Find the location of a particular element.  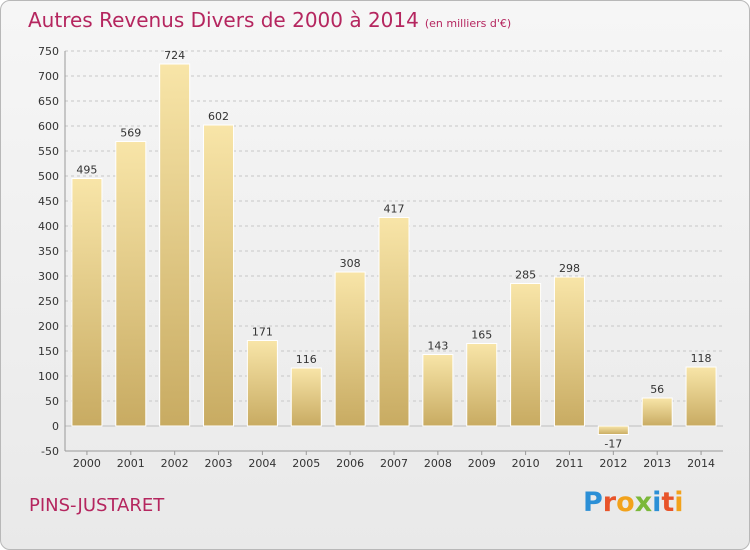

y-tick-label: 700 is located at coordinates (48, 76).